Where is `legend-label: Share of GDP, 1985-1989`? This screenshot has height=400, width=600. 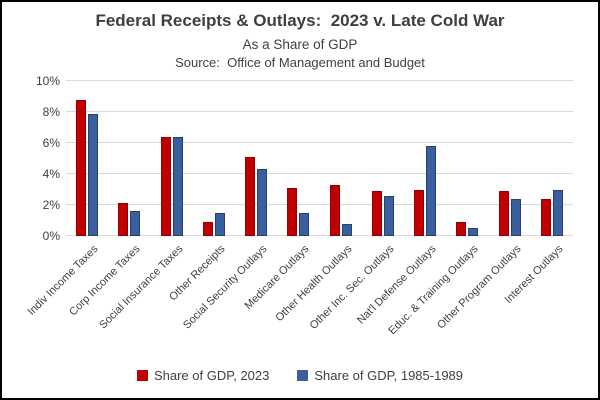
legend-label: Share of GDP, 1985-1989 is located at coordinates (389, 375).